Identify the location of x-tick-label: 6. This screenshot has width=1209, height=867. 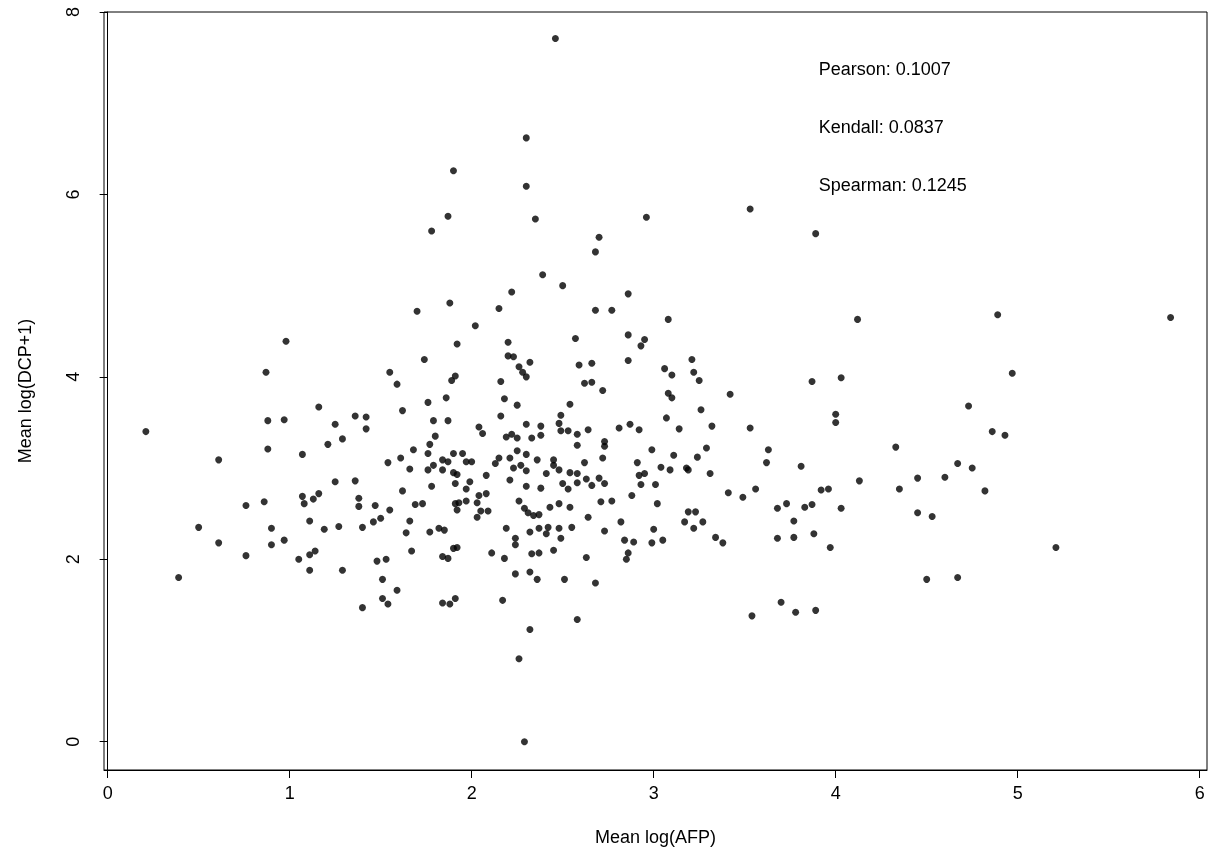
(1199, 793).